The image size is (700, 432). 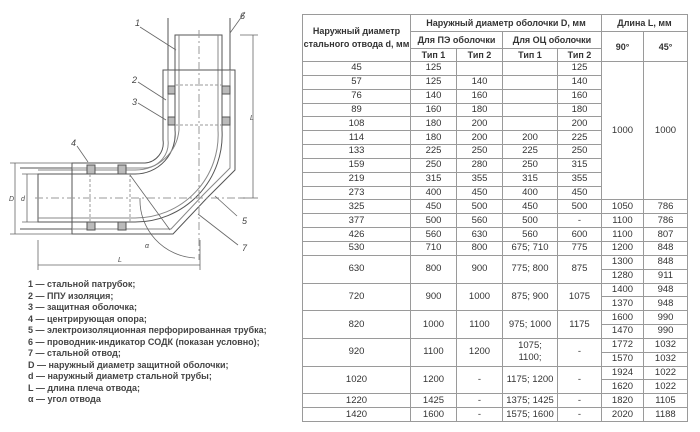 What do you see at coordinates (242, 16) in the screenshot?
I see `callout-6: 6` at bounding box center [242, 16].